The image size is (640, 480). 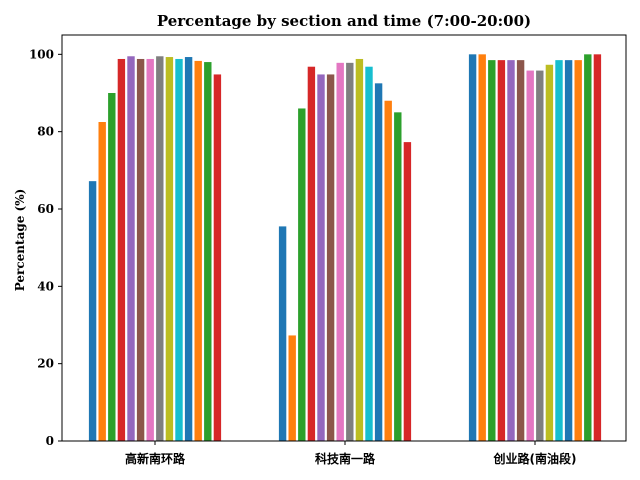 What do you see at coordinates (45, 209) in the screenshot?
I see `y-tick-label-3: 60` at bounding box center [45, 209].